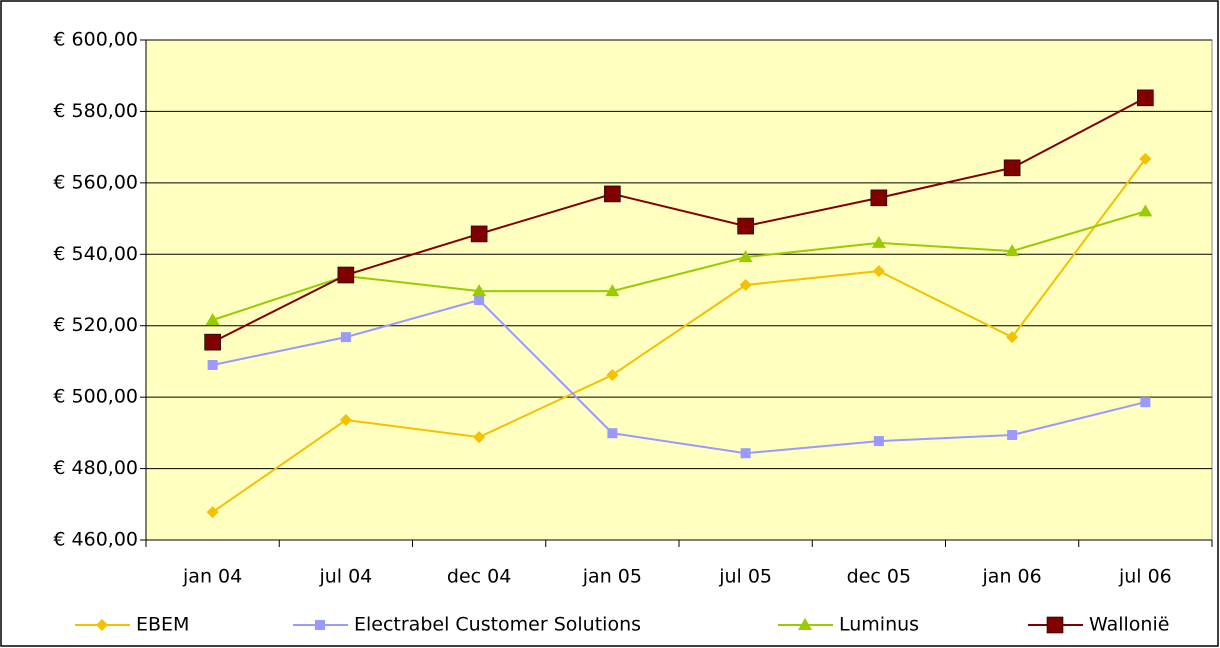  What do you see at coordinates (1012, 577) in the screenshot?
I see `x-tick-label: jan 06` at bounding box center [1012, 577].